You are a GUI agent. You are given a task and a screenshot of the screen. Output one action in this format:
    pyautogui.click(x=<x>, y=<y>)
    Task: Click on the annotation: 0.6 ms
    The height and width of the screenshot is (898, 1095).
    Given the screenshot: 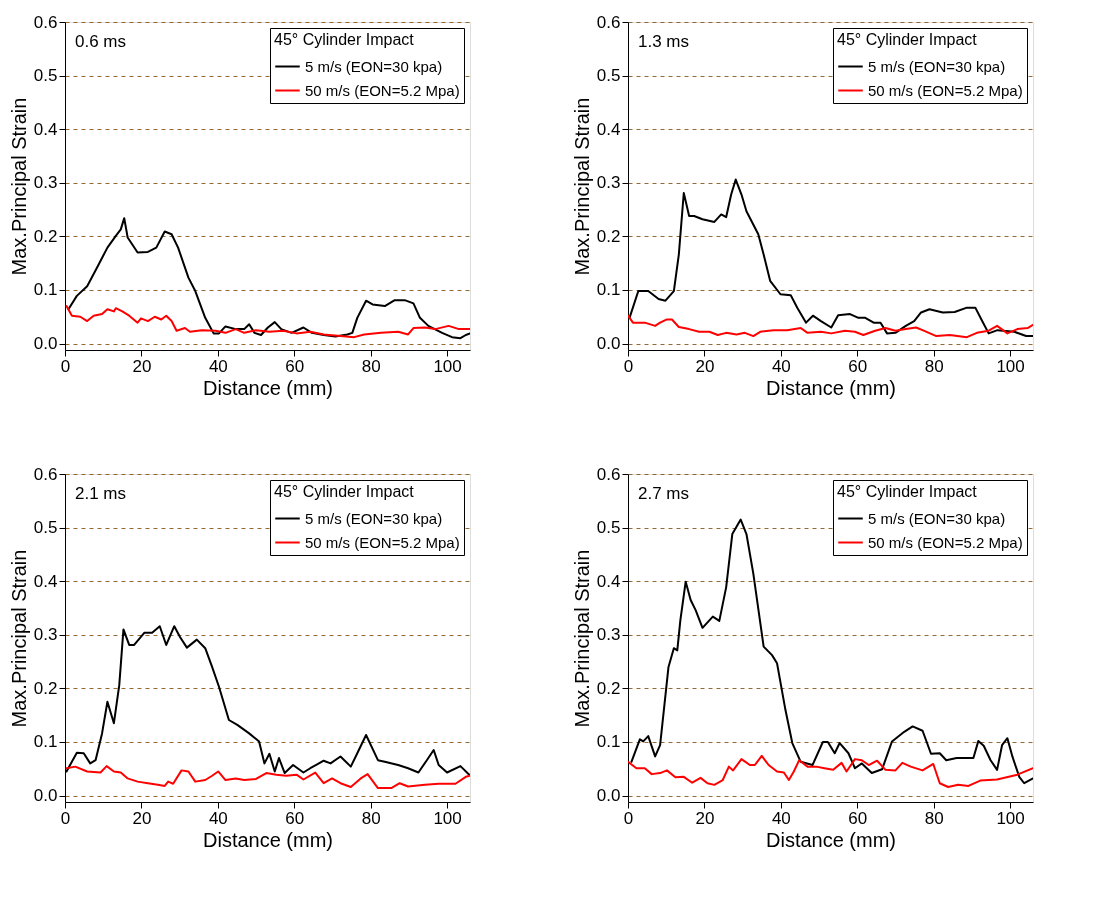 What is the action you would take?
    pyautogui.click(x=101, y=41)
    